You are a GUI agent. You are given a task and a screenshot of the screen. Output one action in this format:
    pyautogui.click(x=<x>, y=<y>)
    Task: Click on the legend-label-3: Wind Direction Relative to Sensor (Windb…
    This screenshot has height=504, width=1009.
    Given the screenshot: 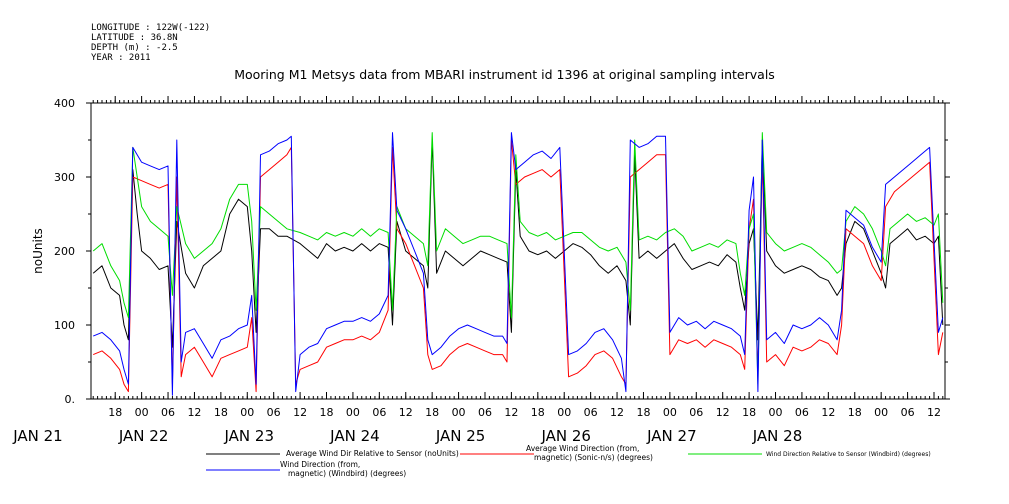 What is the action you would take?
    pyautogui.click(x=848, y=454)
    